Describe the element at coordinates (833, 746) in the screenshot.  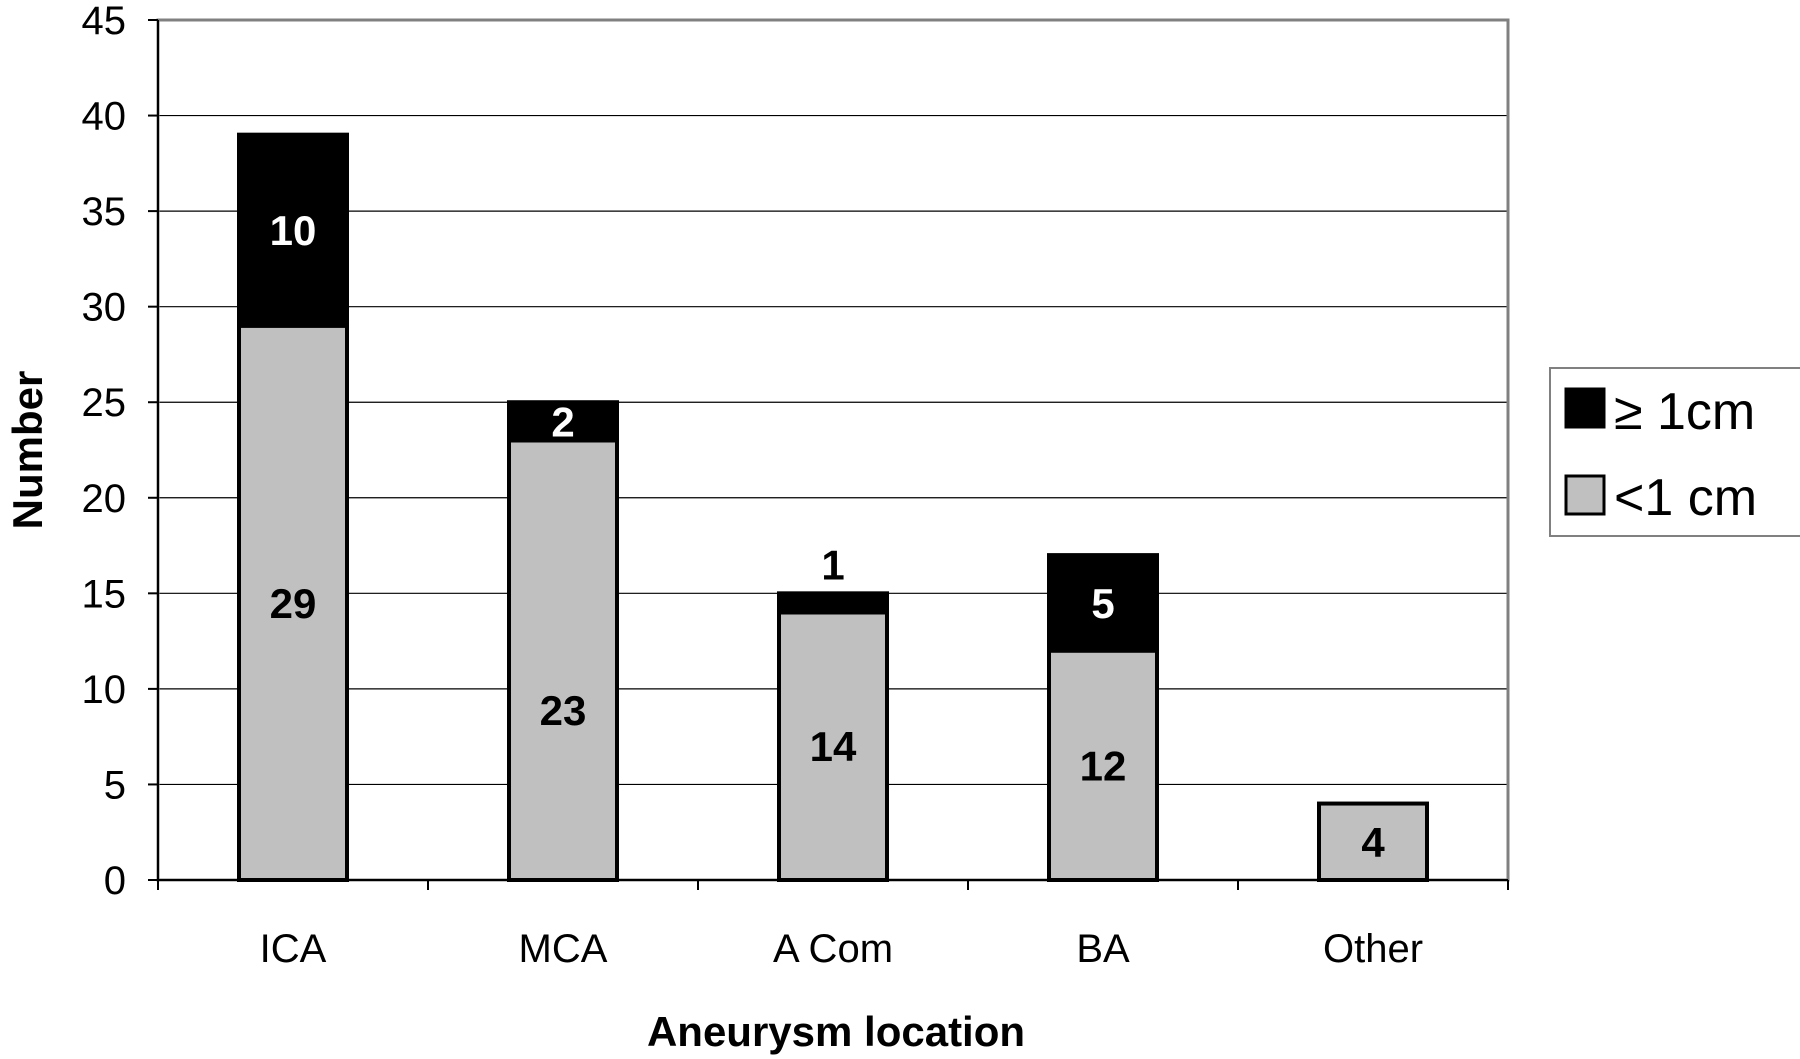
I see `data-label: 14` at that location.